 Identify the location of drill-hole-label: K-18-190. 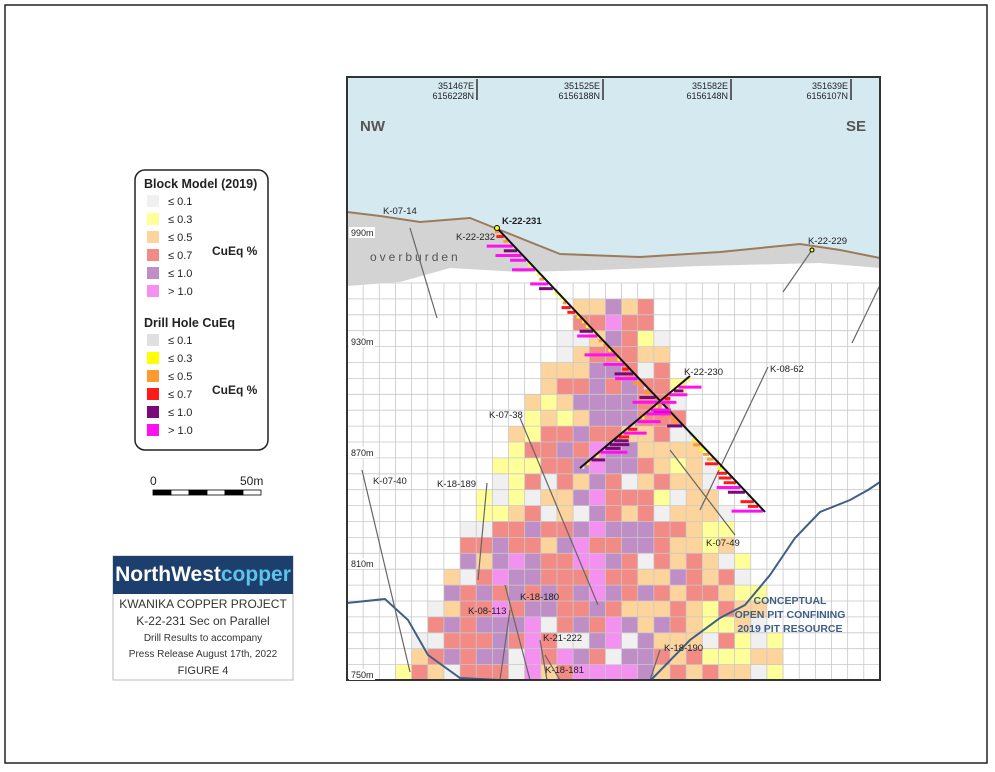
(683, 648).